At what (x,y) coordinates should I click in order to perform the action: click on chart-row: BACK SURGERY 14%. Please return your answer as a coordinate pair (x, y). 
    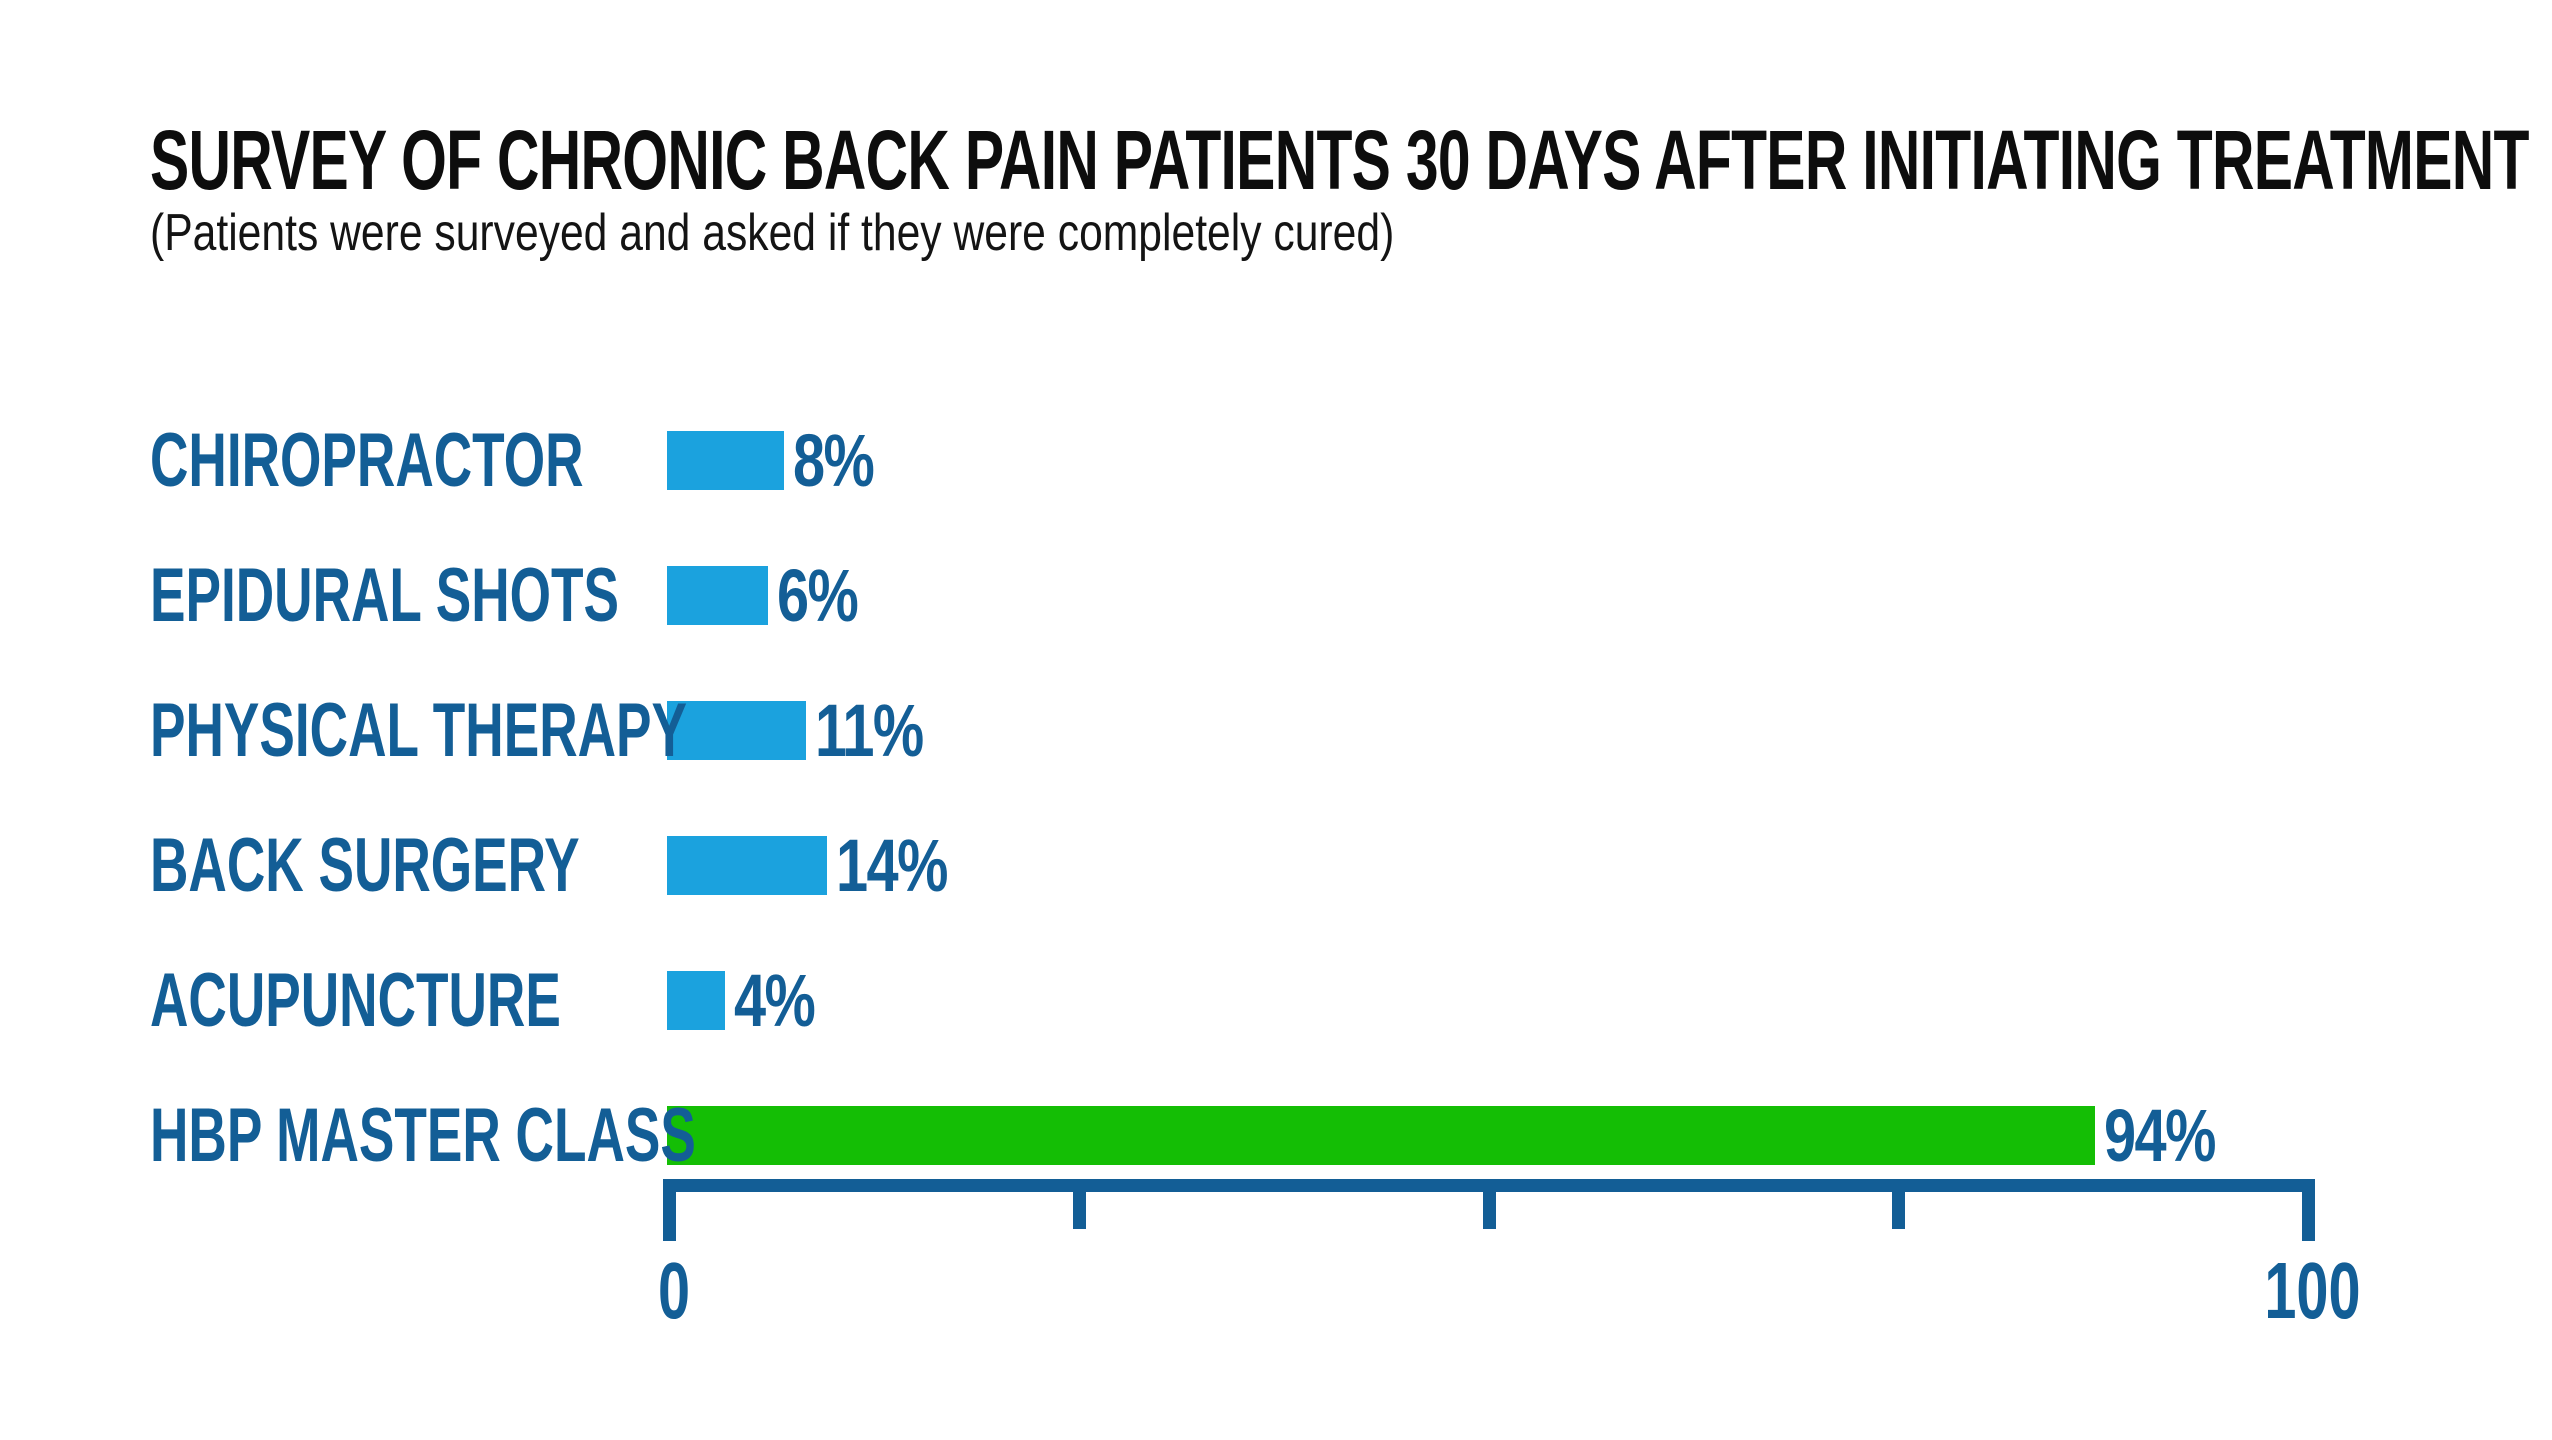
    Looking at the image, I should click on (1276, 866).